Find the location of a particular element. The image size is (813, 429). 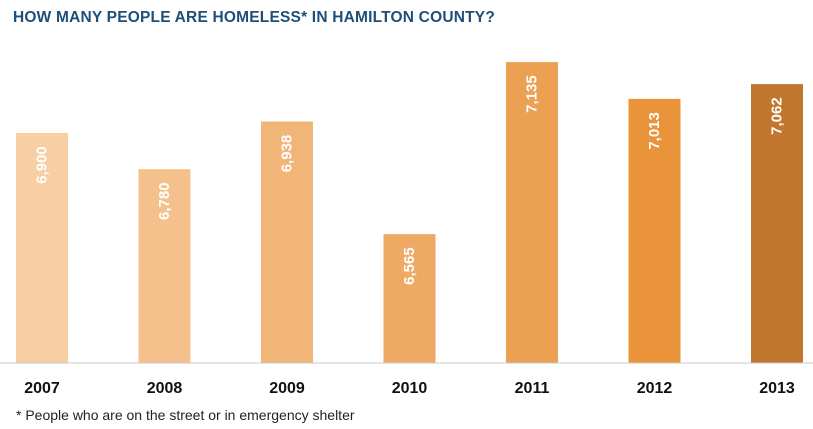

x-tick-label-2012: 2012 is located at coordinates (655, 388).